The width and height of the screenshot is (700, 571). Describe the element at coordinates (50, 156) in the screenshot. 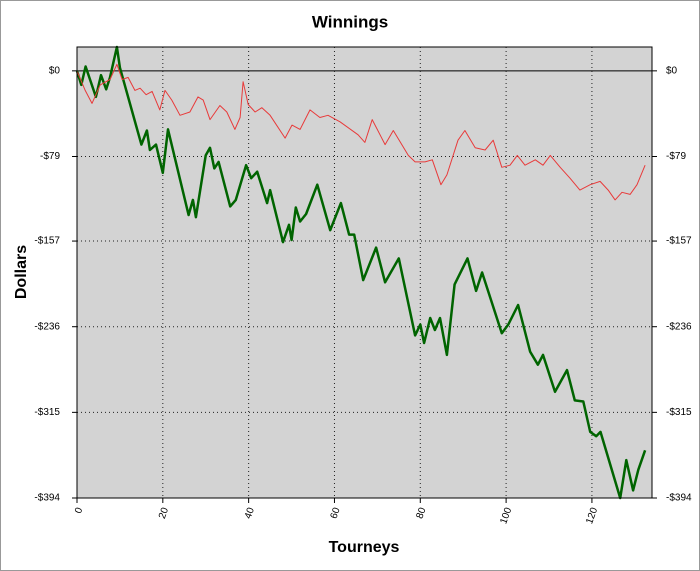

I see `y-tick-label: -$79` at that location.